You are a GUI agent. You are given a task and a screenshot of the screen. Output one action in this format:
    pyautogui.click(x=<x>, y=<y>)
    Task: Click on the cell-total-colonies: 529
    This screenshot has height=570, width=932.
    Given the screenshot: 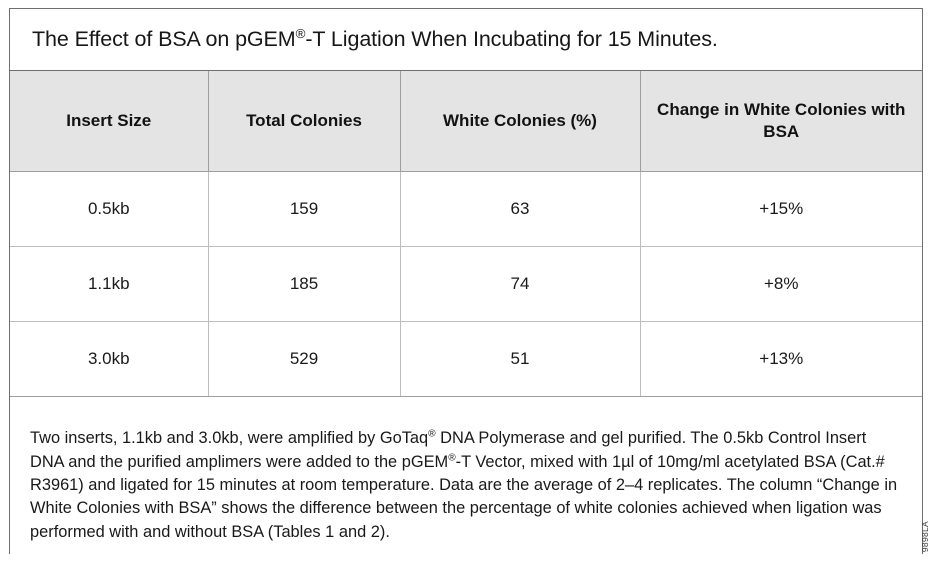 What is the action you would take?
    pyautogui.click(x=304, y=359)
    